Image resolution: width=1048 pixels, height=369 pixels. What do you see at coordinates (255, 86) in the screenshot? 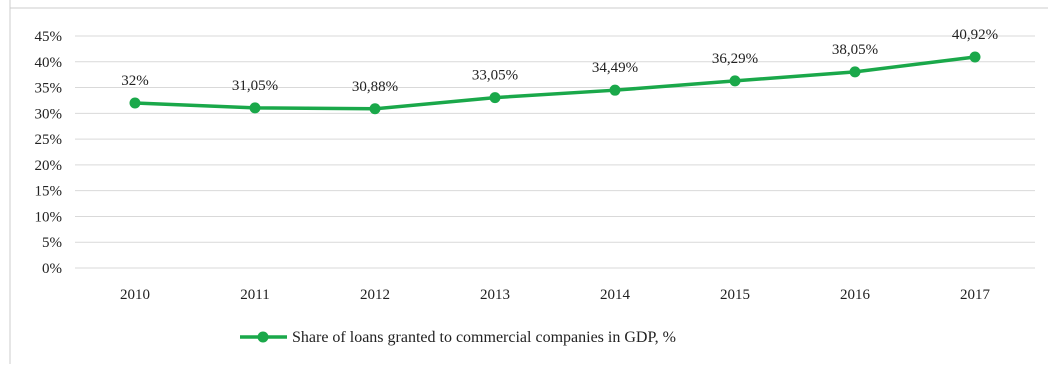
I see `data-label: 31,05%` at bounding box center [255, 86].